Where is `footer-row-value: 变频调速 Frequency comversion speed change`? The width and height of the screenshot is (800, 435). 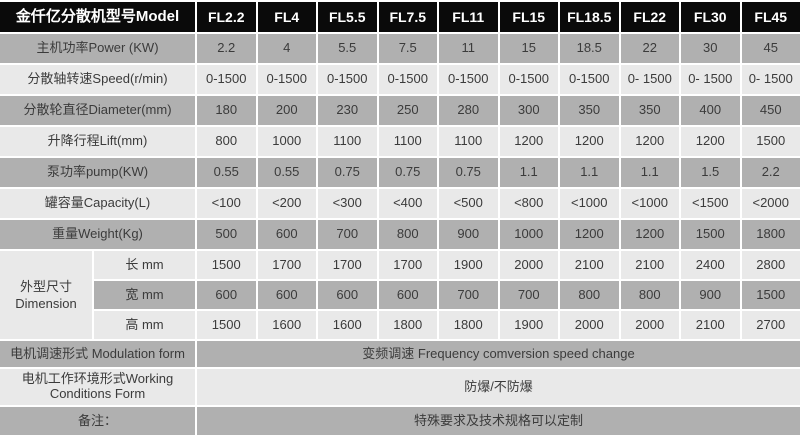
footer-row-value: 变频调速 Frequency comversion speed change is located at coordinates (498, 354).